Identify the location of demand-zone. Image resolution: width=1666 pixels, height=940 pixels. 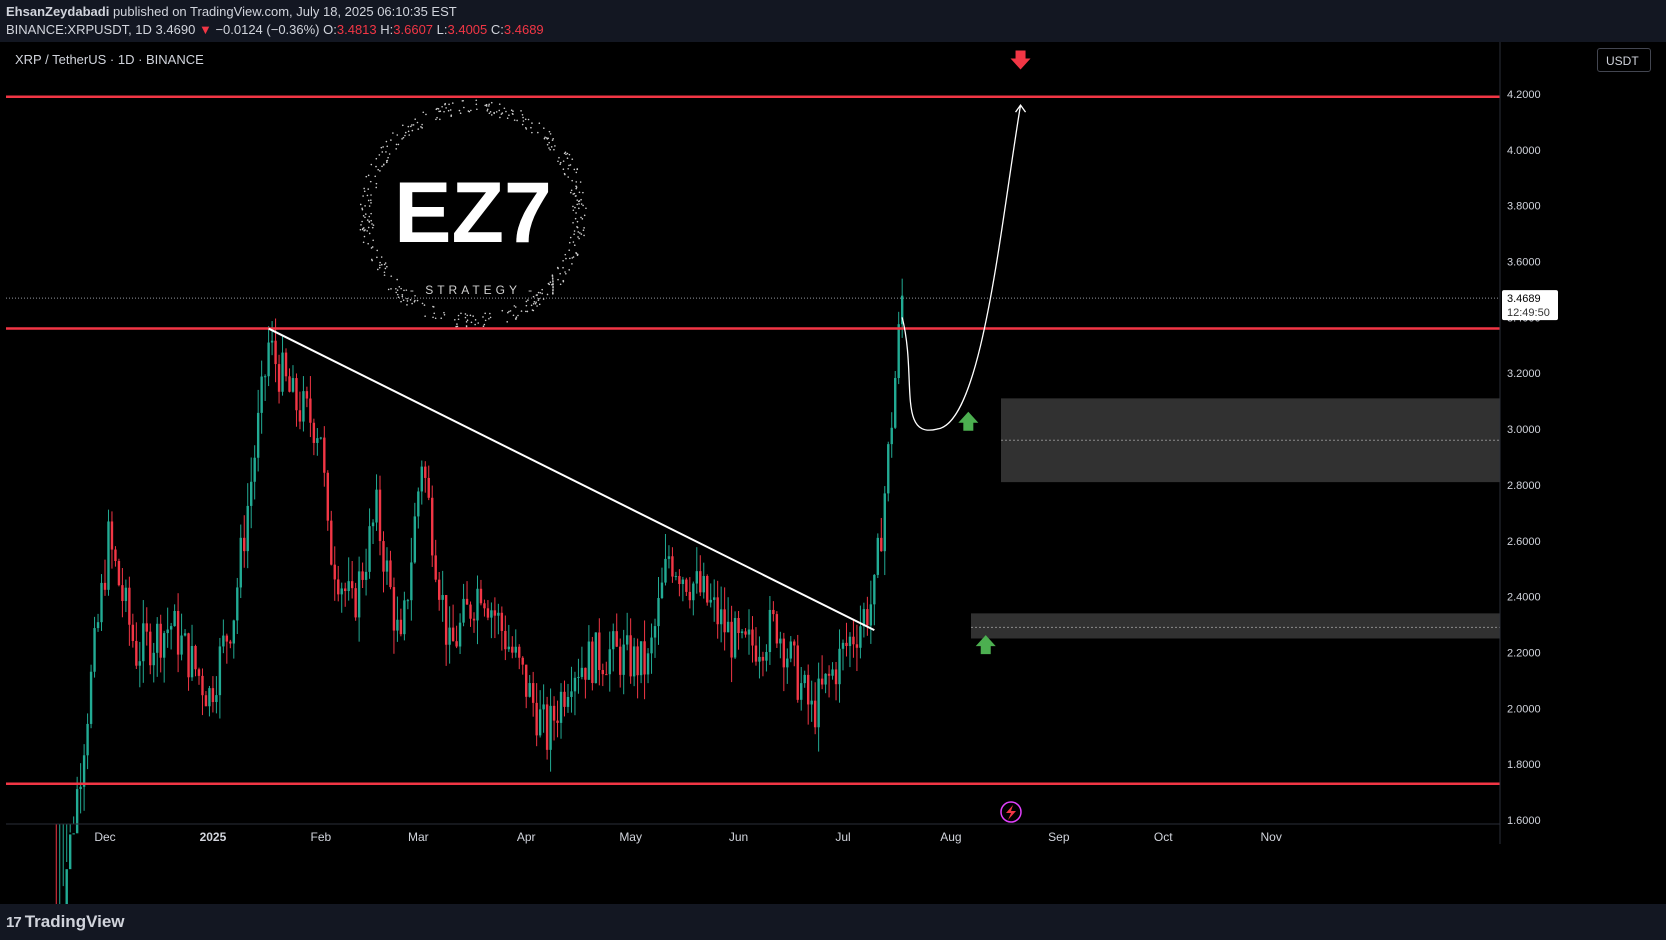
(1235, 626).